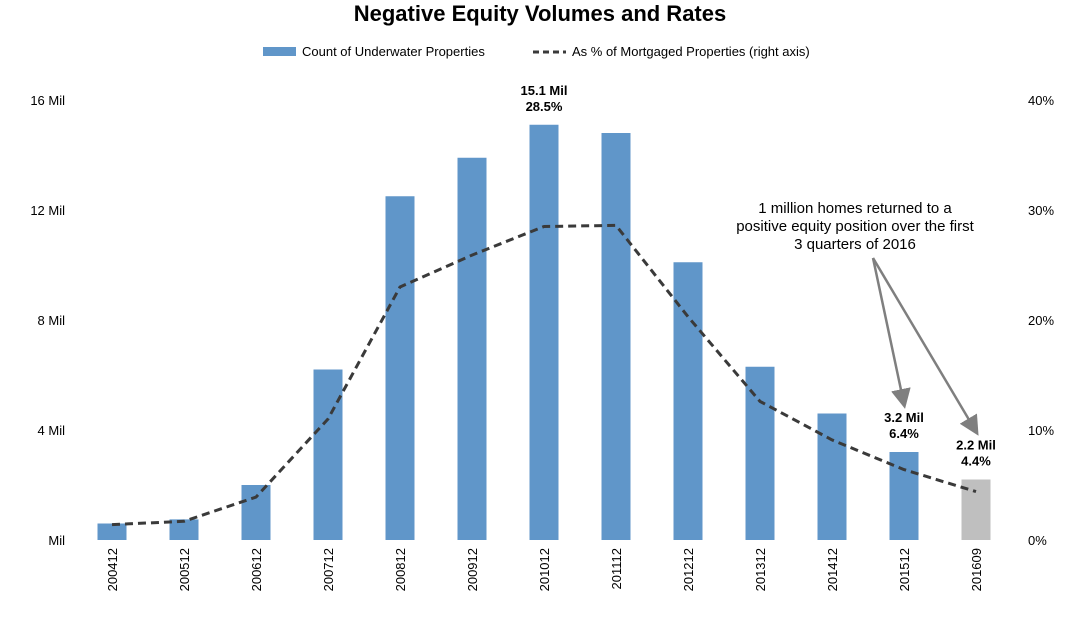  What do you see at coordinates (855, 226) in the screenshot?
I see `annotation-text-line: positive equity position over the first` at bounding box center [855, 226].